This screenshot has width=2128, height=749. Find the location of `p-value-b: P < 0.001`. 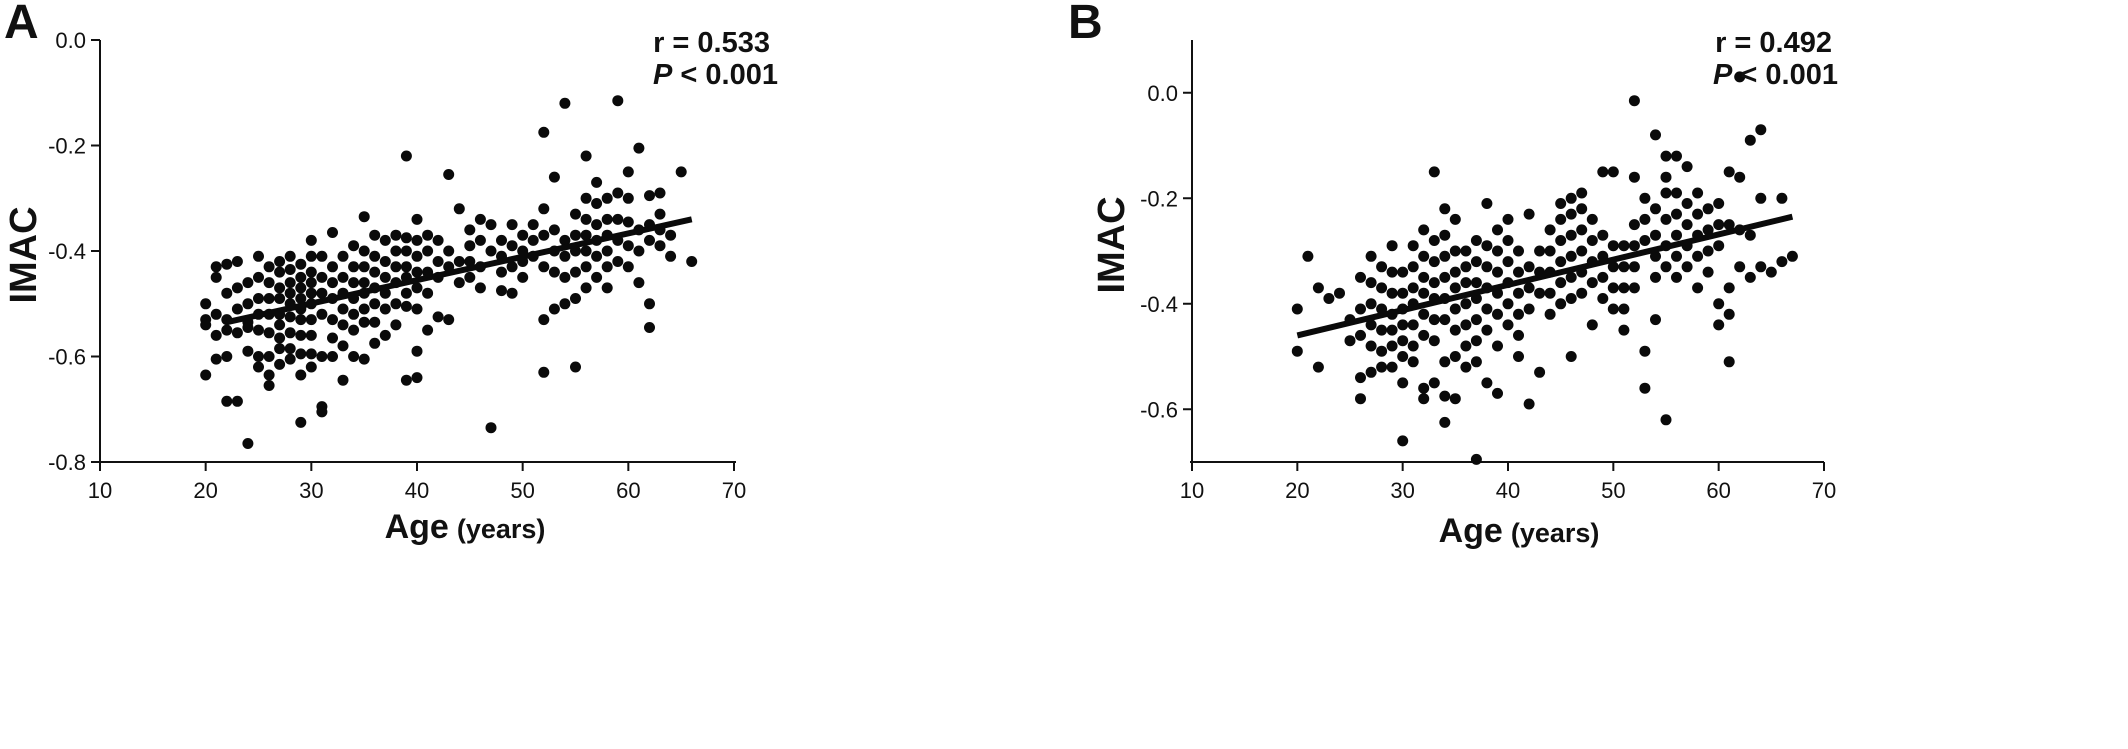

p-value-b: P < 0.001 is located at coordinates (1775, 75).